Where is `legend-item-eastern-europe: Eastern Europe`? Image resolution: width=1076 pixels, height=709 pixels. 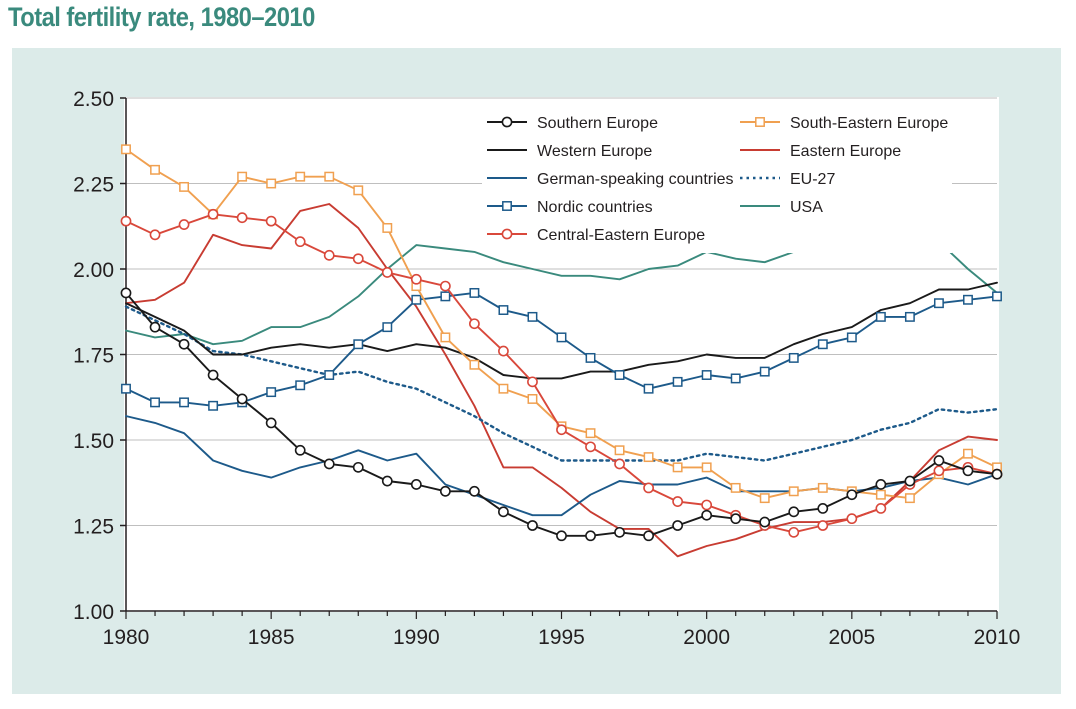
legend-item-eastern-europe: Eastern Europe is located at coordinates (820, 151).